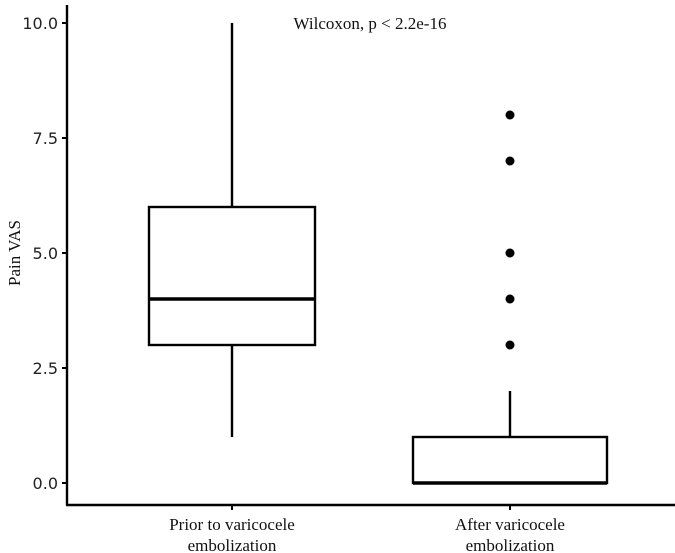  I want to click on test-annotation: Wilcoxon, p < 2.2e-16, so click(370, 23).